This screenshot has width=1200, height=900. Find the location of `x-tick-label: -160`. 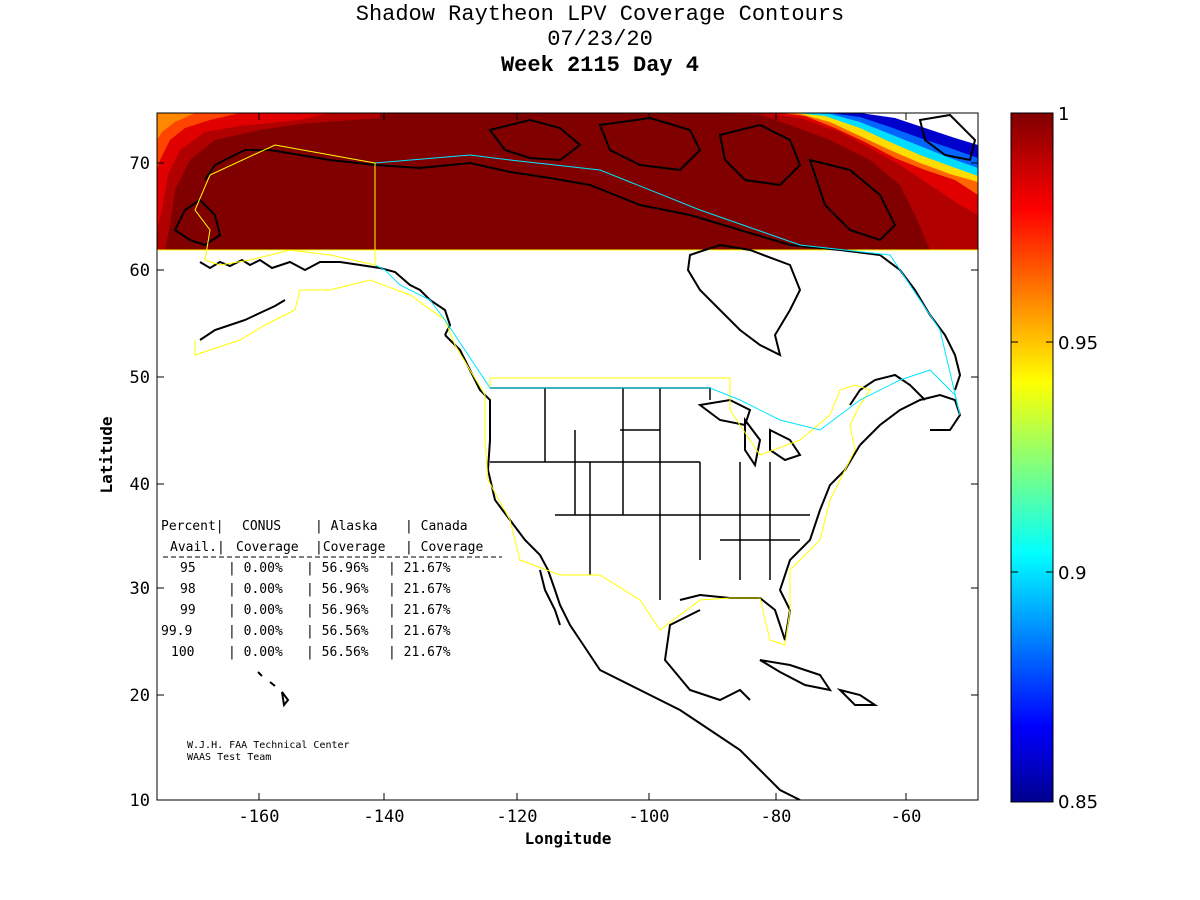

x-tick-label: -160 is located at coordinates (259, 817).